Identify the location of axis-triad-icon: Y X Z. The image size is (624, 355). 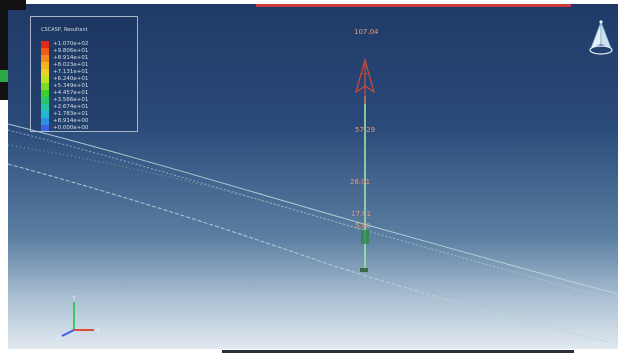
(78, 318).